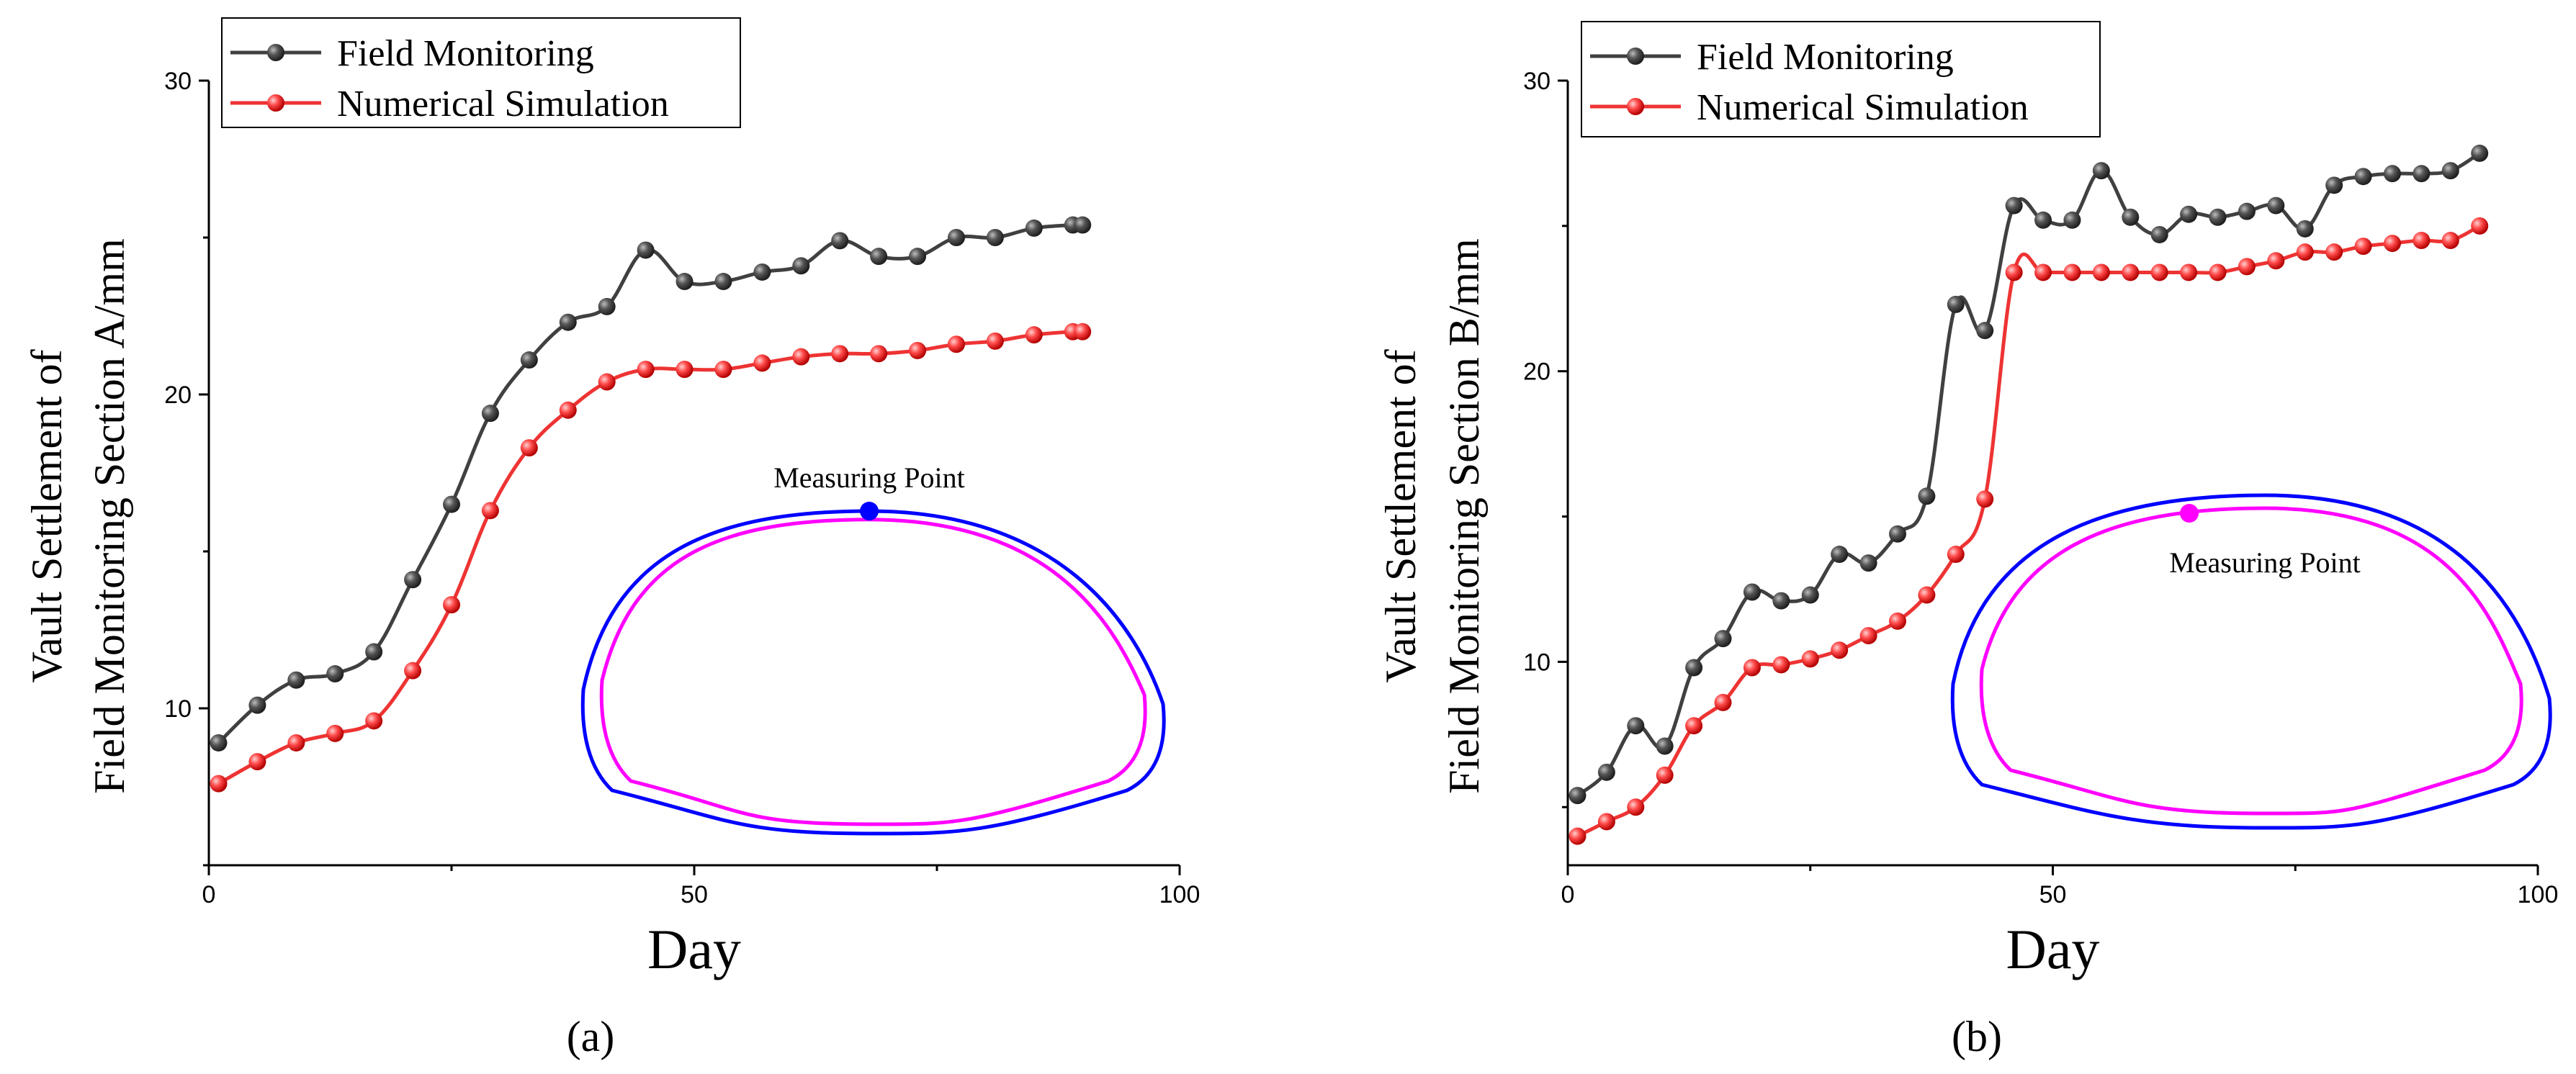 The width and height of the screenshot is (2576, 1074). I want to click on panel-label: (a), so click(591, 1036).